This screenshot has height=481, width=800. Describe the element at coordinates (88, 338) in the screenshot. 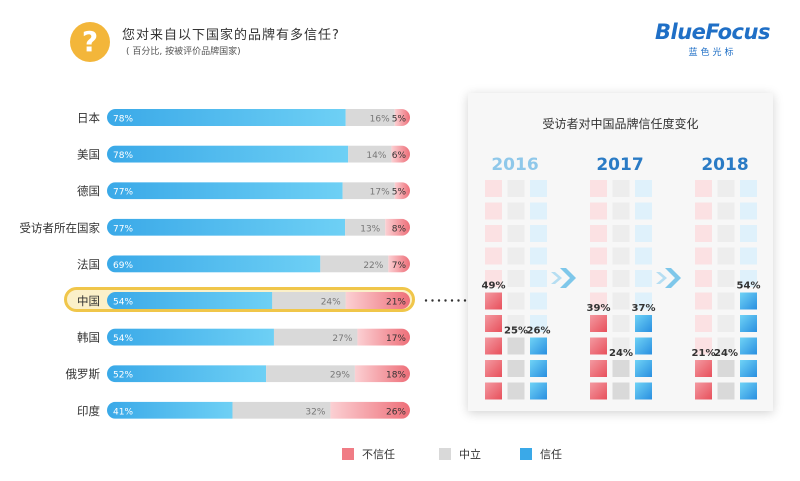

I see `category-label: 韩国` at that location.